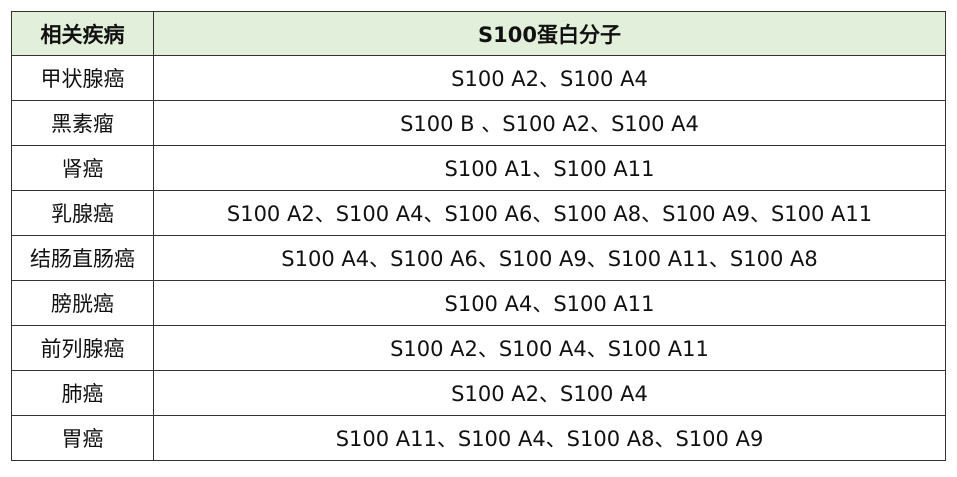  I want to click on s100-cell: S100 A1、S100 A11, so click(549, 168).